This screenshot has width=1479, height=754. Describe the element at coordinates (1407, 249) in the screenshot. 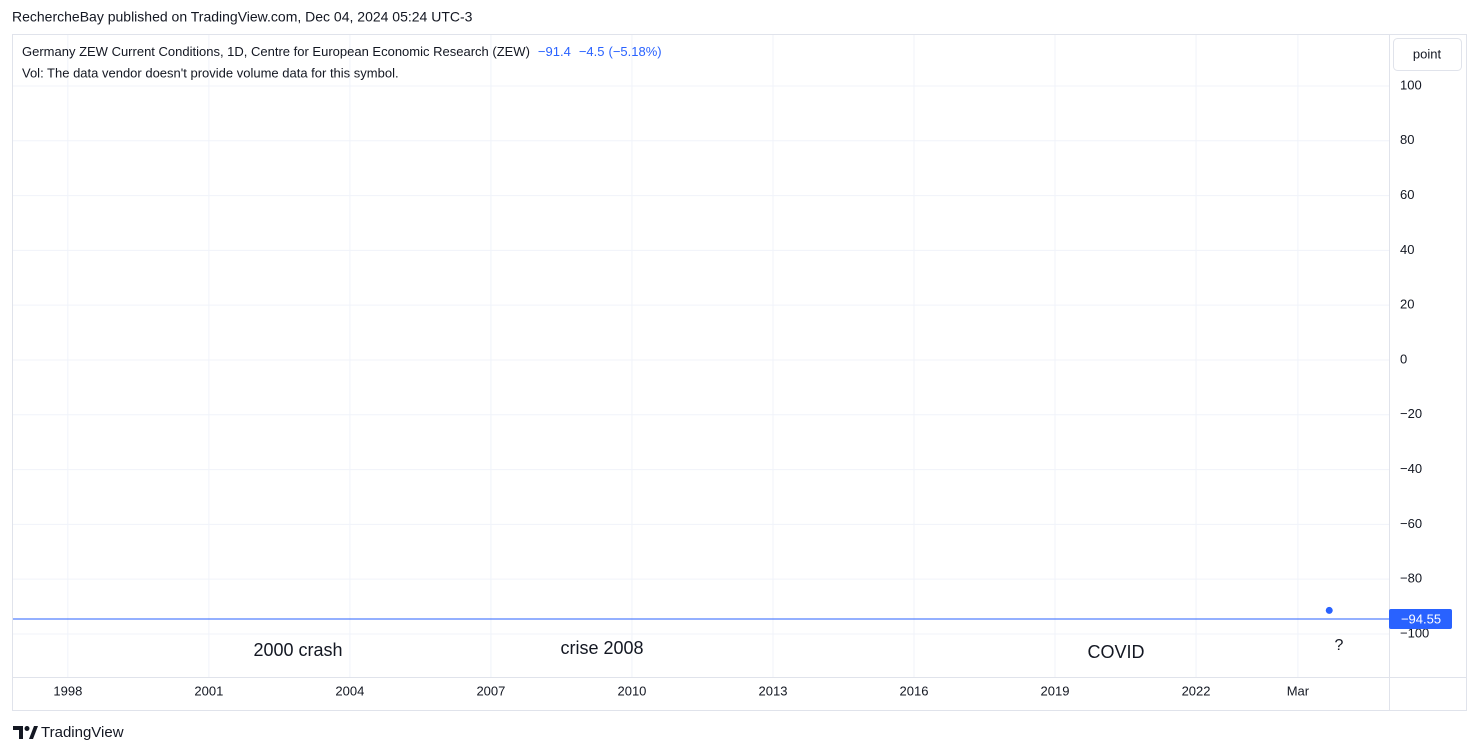

I see `y-tick-label: 40` at that location.